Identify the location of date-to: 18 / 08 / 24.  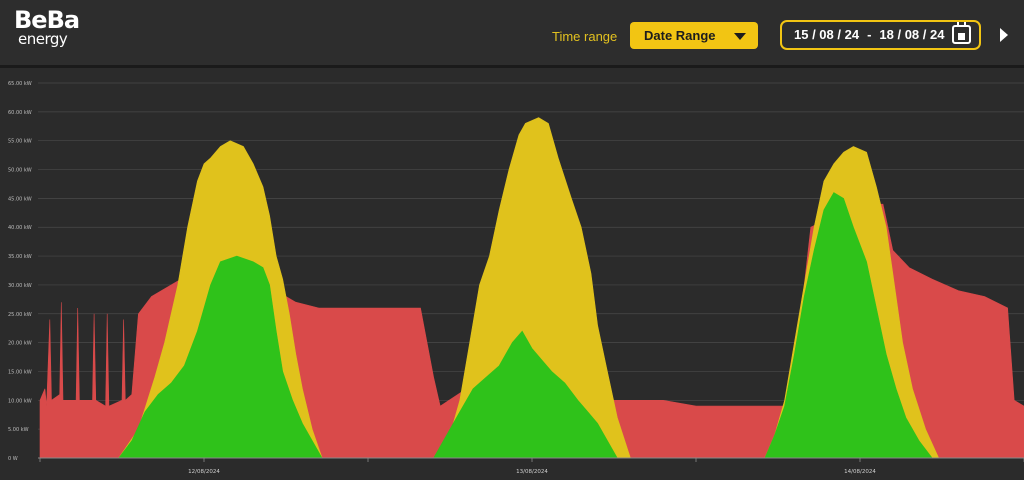
(912, 34).